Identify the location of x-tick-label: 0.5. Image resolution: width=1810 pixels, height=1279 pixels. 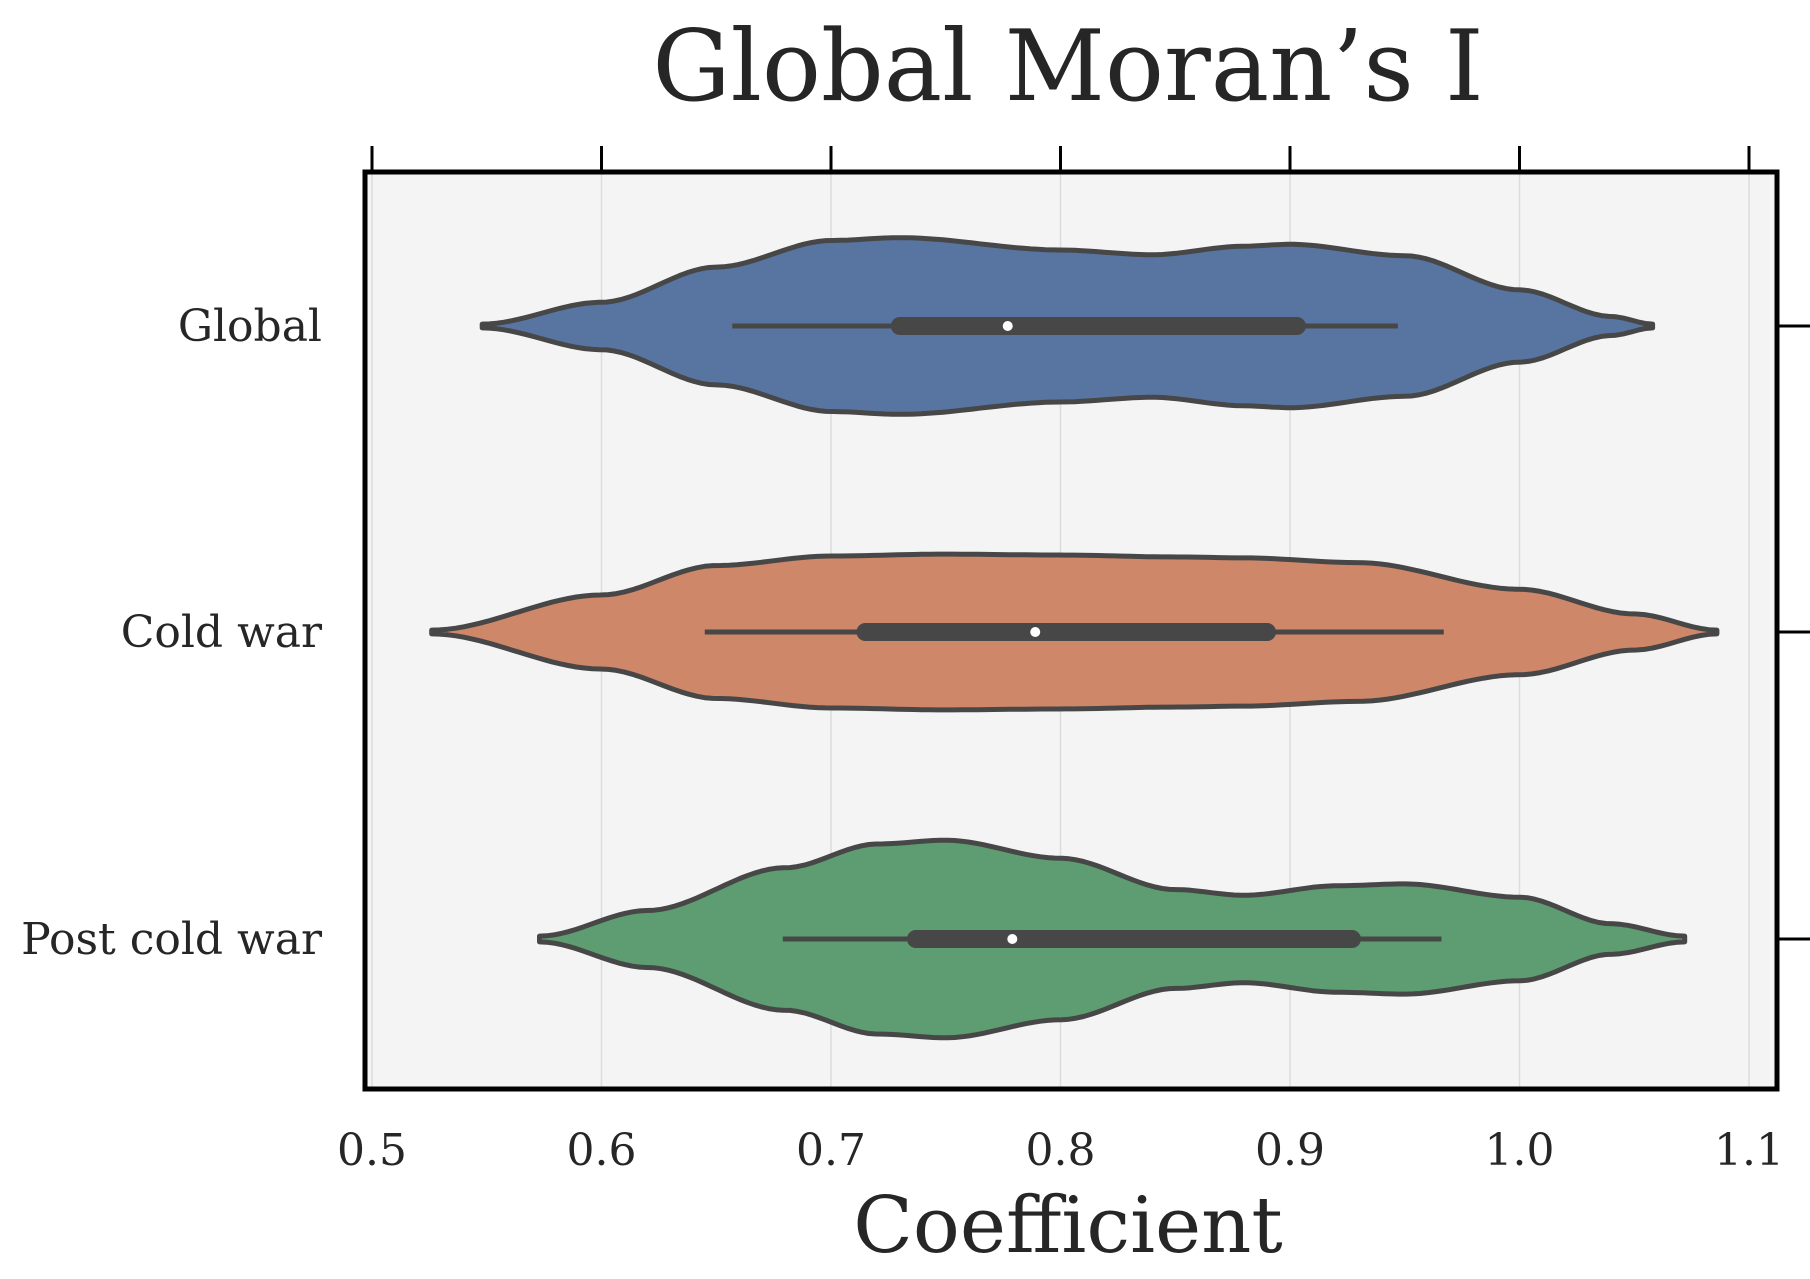
(372, 1150).